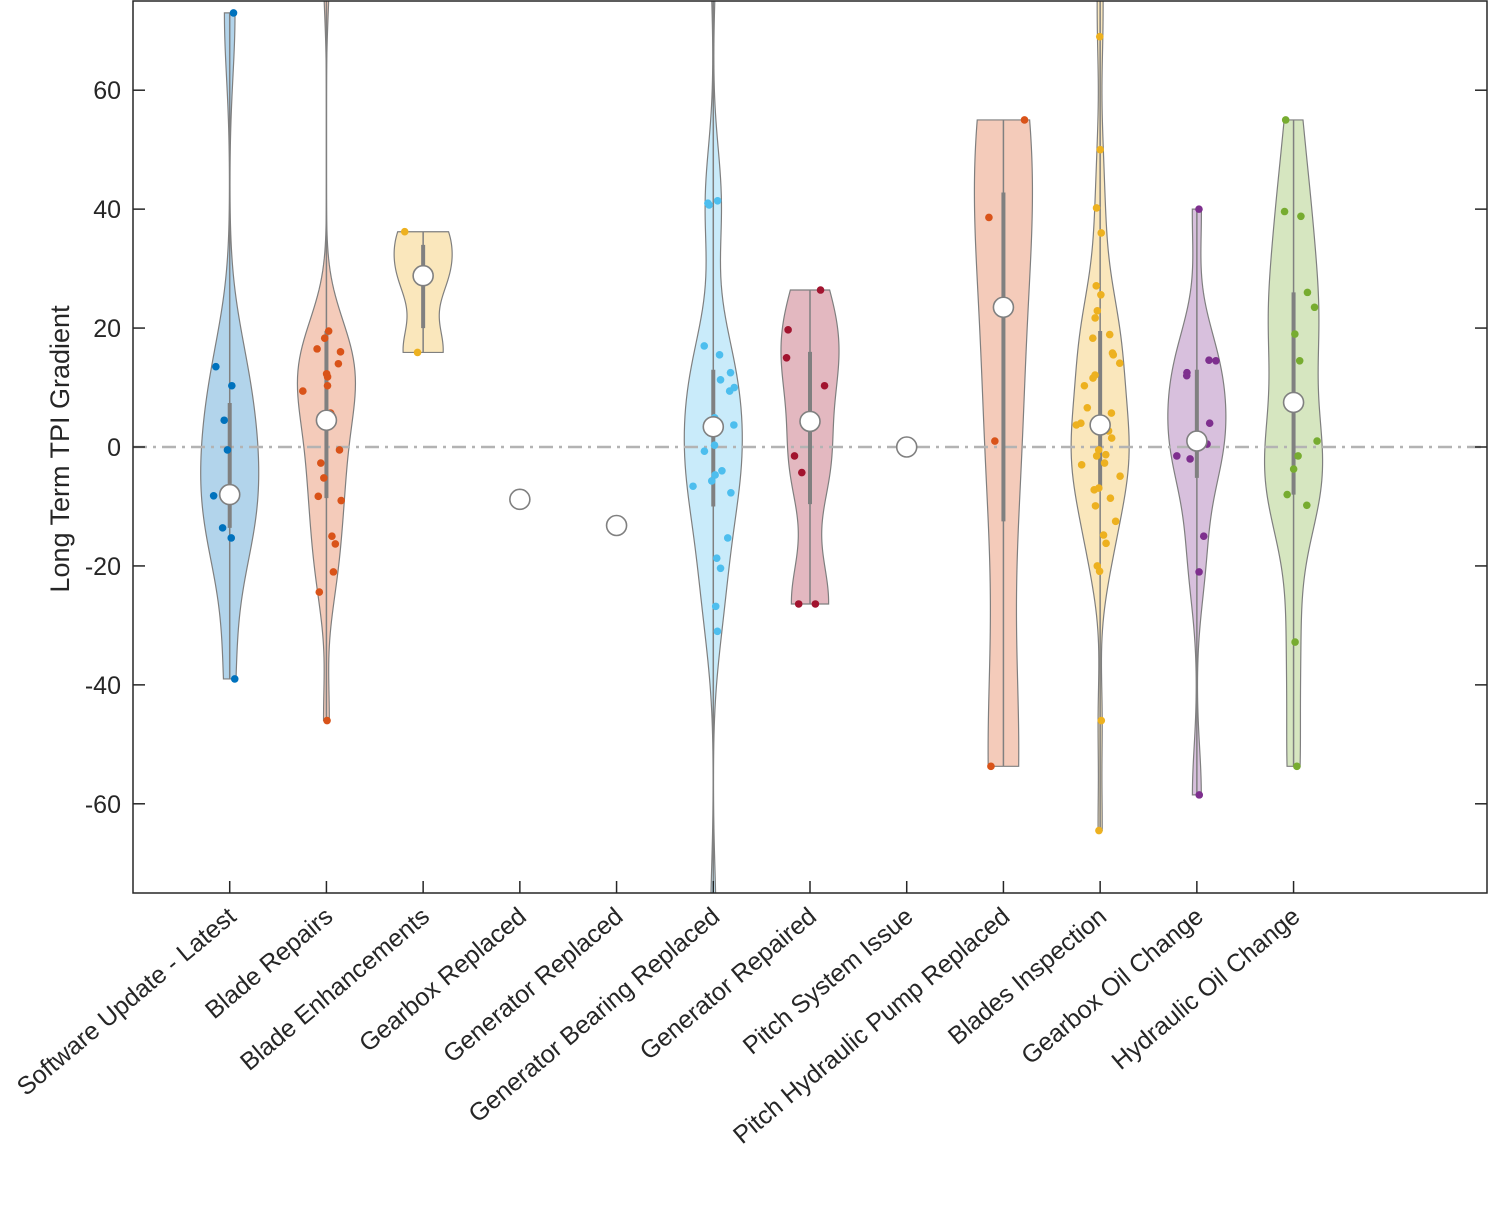 This screenshot has width=1488, height=1222. What do you see at coordinates (103, 567) in the screenshot?
I see `y-tick-label: -20` at bounding box center [103, 567].